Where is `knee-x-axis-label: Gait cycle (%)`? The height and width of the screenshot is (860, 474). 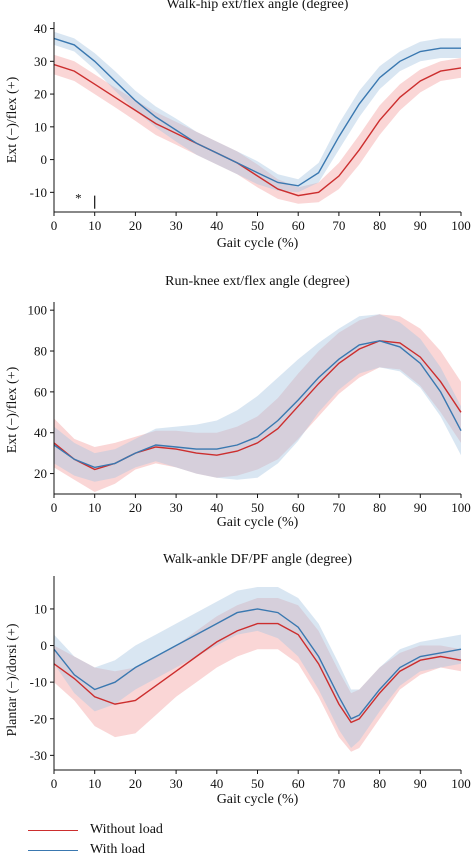
knee-x-axis-label: Gait cycle (%) is located at coordinates (257, 522).